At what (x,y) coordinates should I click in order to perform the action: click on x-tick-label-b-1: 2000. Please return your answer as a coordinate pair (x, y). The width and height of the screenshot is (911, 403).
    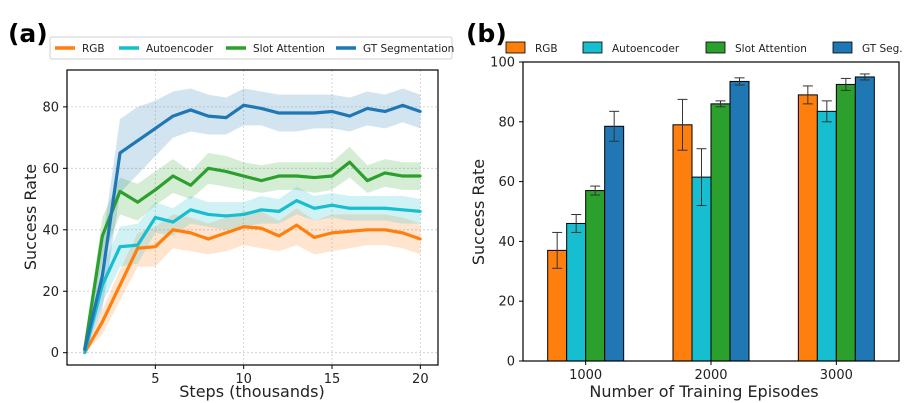
    Looking at the image, I should click on (710, 375).